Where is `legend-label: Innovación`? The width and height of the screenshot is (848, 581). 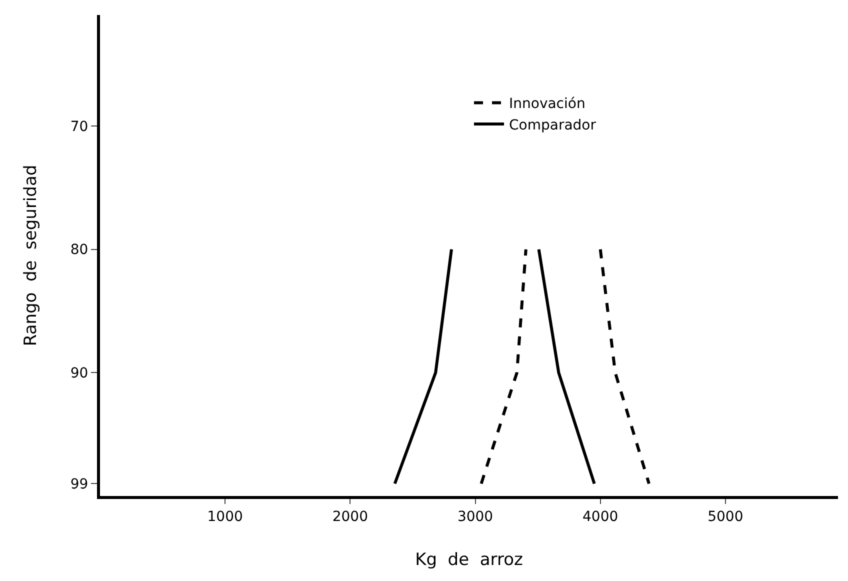 legend-label: Innovación is located at coordinates (547, 104).